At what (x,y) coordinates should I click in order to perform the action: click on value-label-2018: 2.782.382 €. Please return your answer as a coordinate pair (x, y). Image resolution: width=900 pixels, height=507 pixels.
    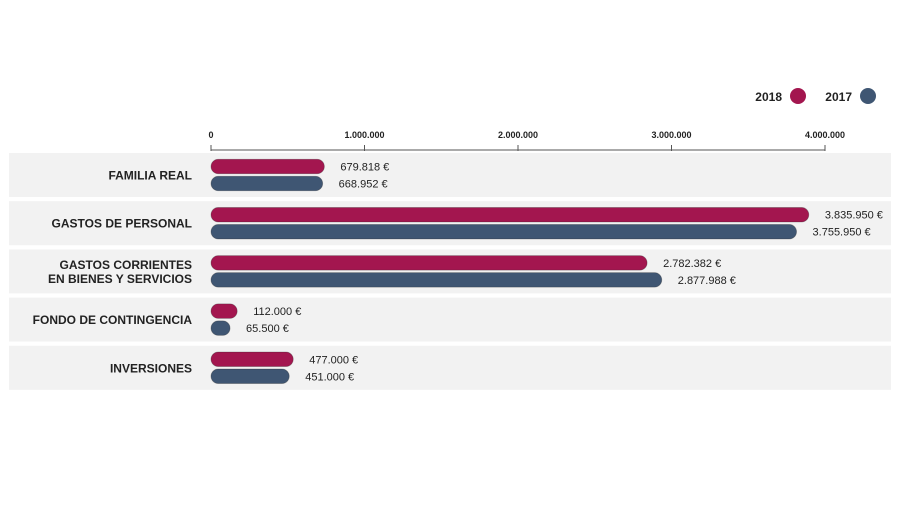
    Looking at the image, I should click on (692, 264).